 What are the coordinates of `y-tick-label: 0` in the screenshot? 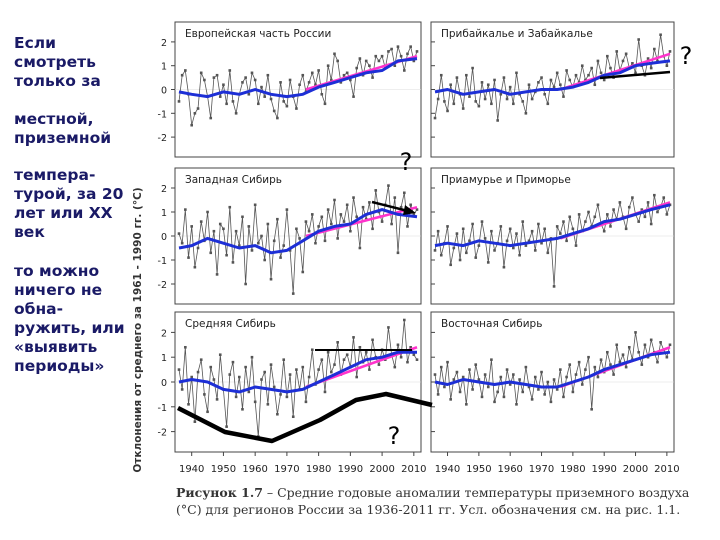 It's located at (164, 91).